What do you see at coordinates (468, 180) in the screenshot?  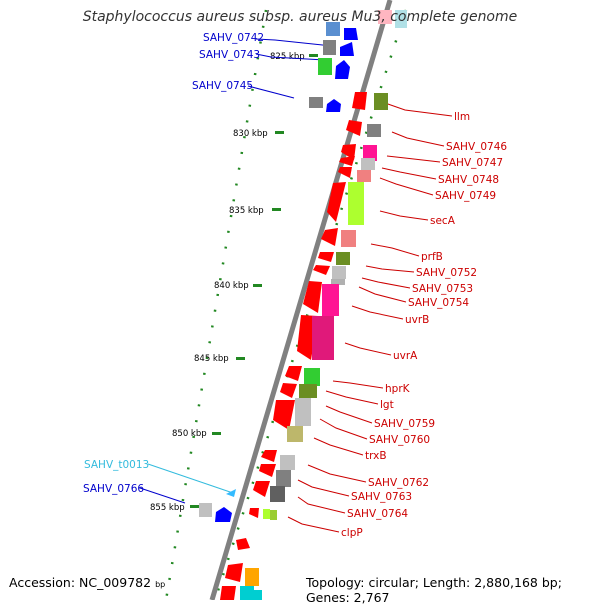 I see `gene-label: SAHV_0748` at bounding box center [468, 180].